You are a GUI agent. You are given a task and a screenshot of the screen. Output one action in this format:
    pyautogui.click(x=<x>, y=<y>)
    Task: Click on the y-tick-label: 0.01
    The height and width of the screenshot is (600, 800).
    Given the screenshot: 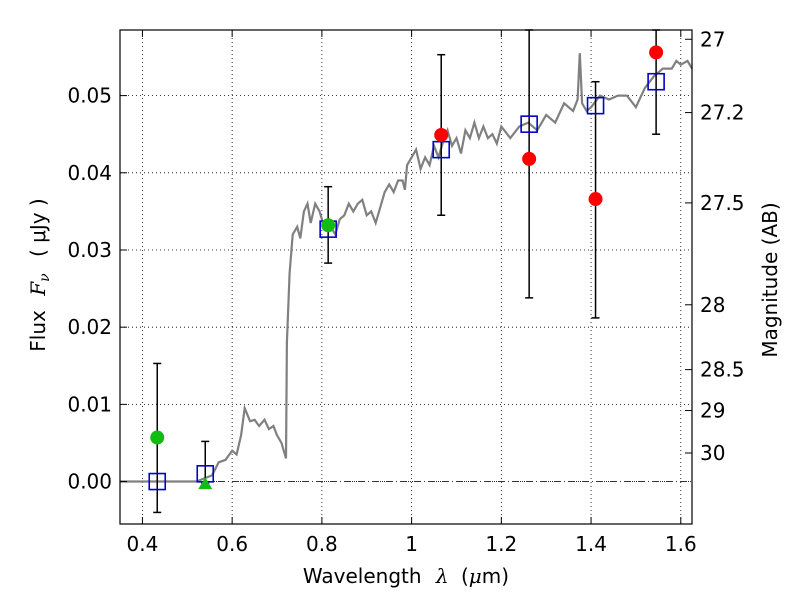 What is the action you would take?
    pyautogui.click(x=89, y=404)
    